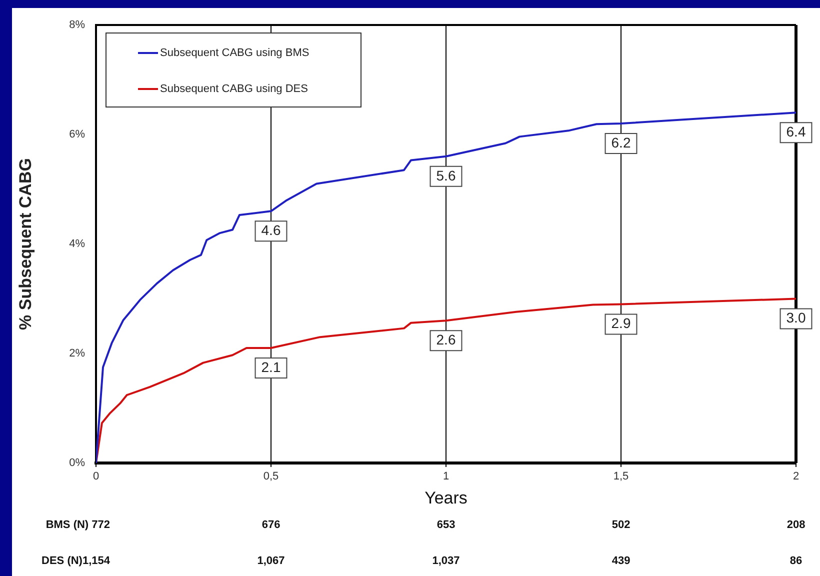 Image resolution: width=820 pixels, height=576 pixels. I want to click on data-label: 6.2, so click(621, 142).